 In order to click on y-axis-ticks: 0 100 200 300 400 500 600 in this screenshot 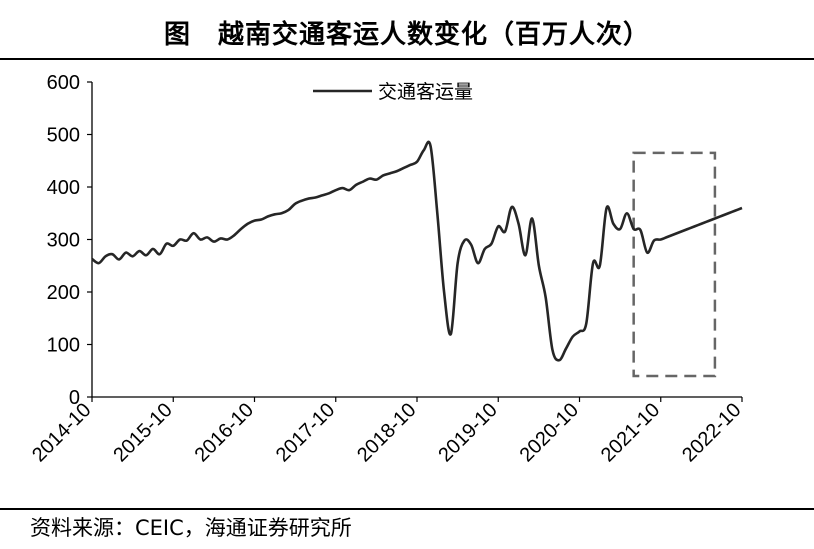, I will do `click(69, 240)`.